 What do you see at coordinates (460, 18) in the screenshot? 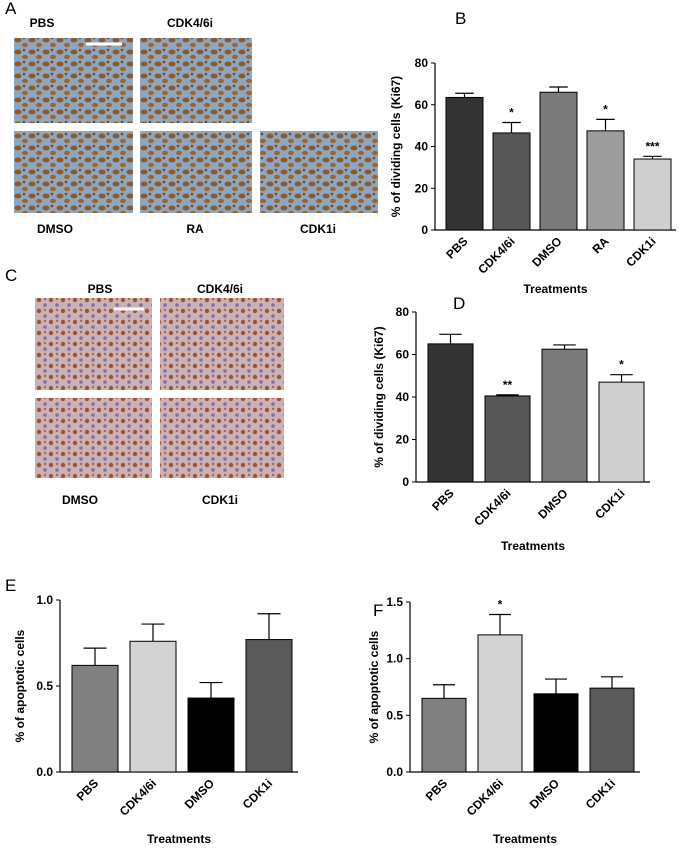
I see `panel-letter: B` at bounding box center [460, 18].